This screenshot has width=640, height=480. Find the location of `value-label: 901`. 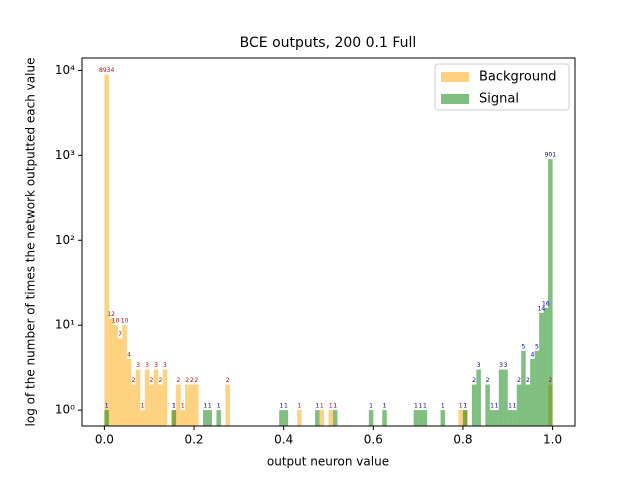

value-label: 901 is located at coordinates (551, 155).